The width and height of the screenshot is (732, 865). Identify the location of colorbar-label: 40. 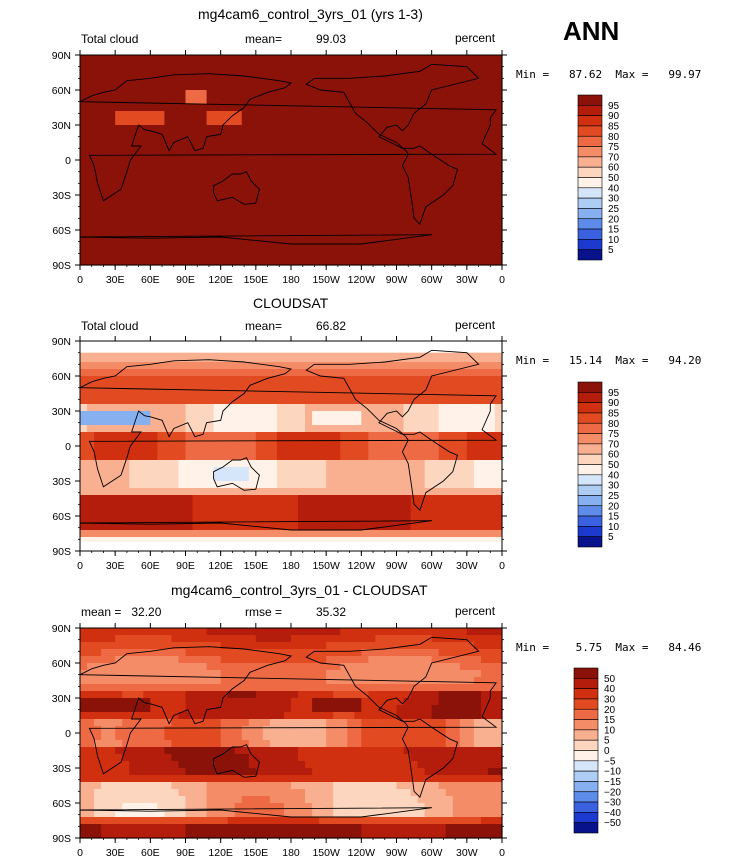
(614, 475).